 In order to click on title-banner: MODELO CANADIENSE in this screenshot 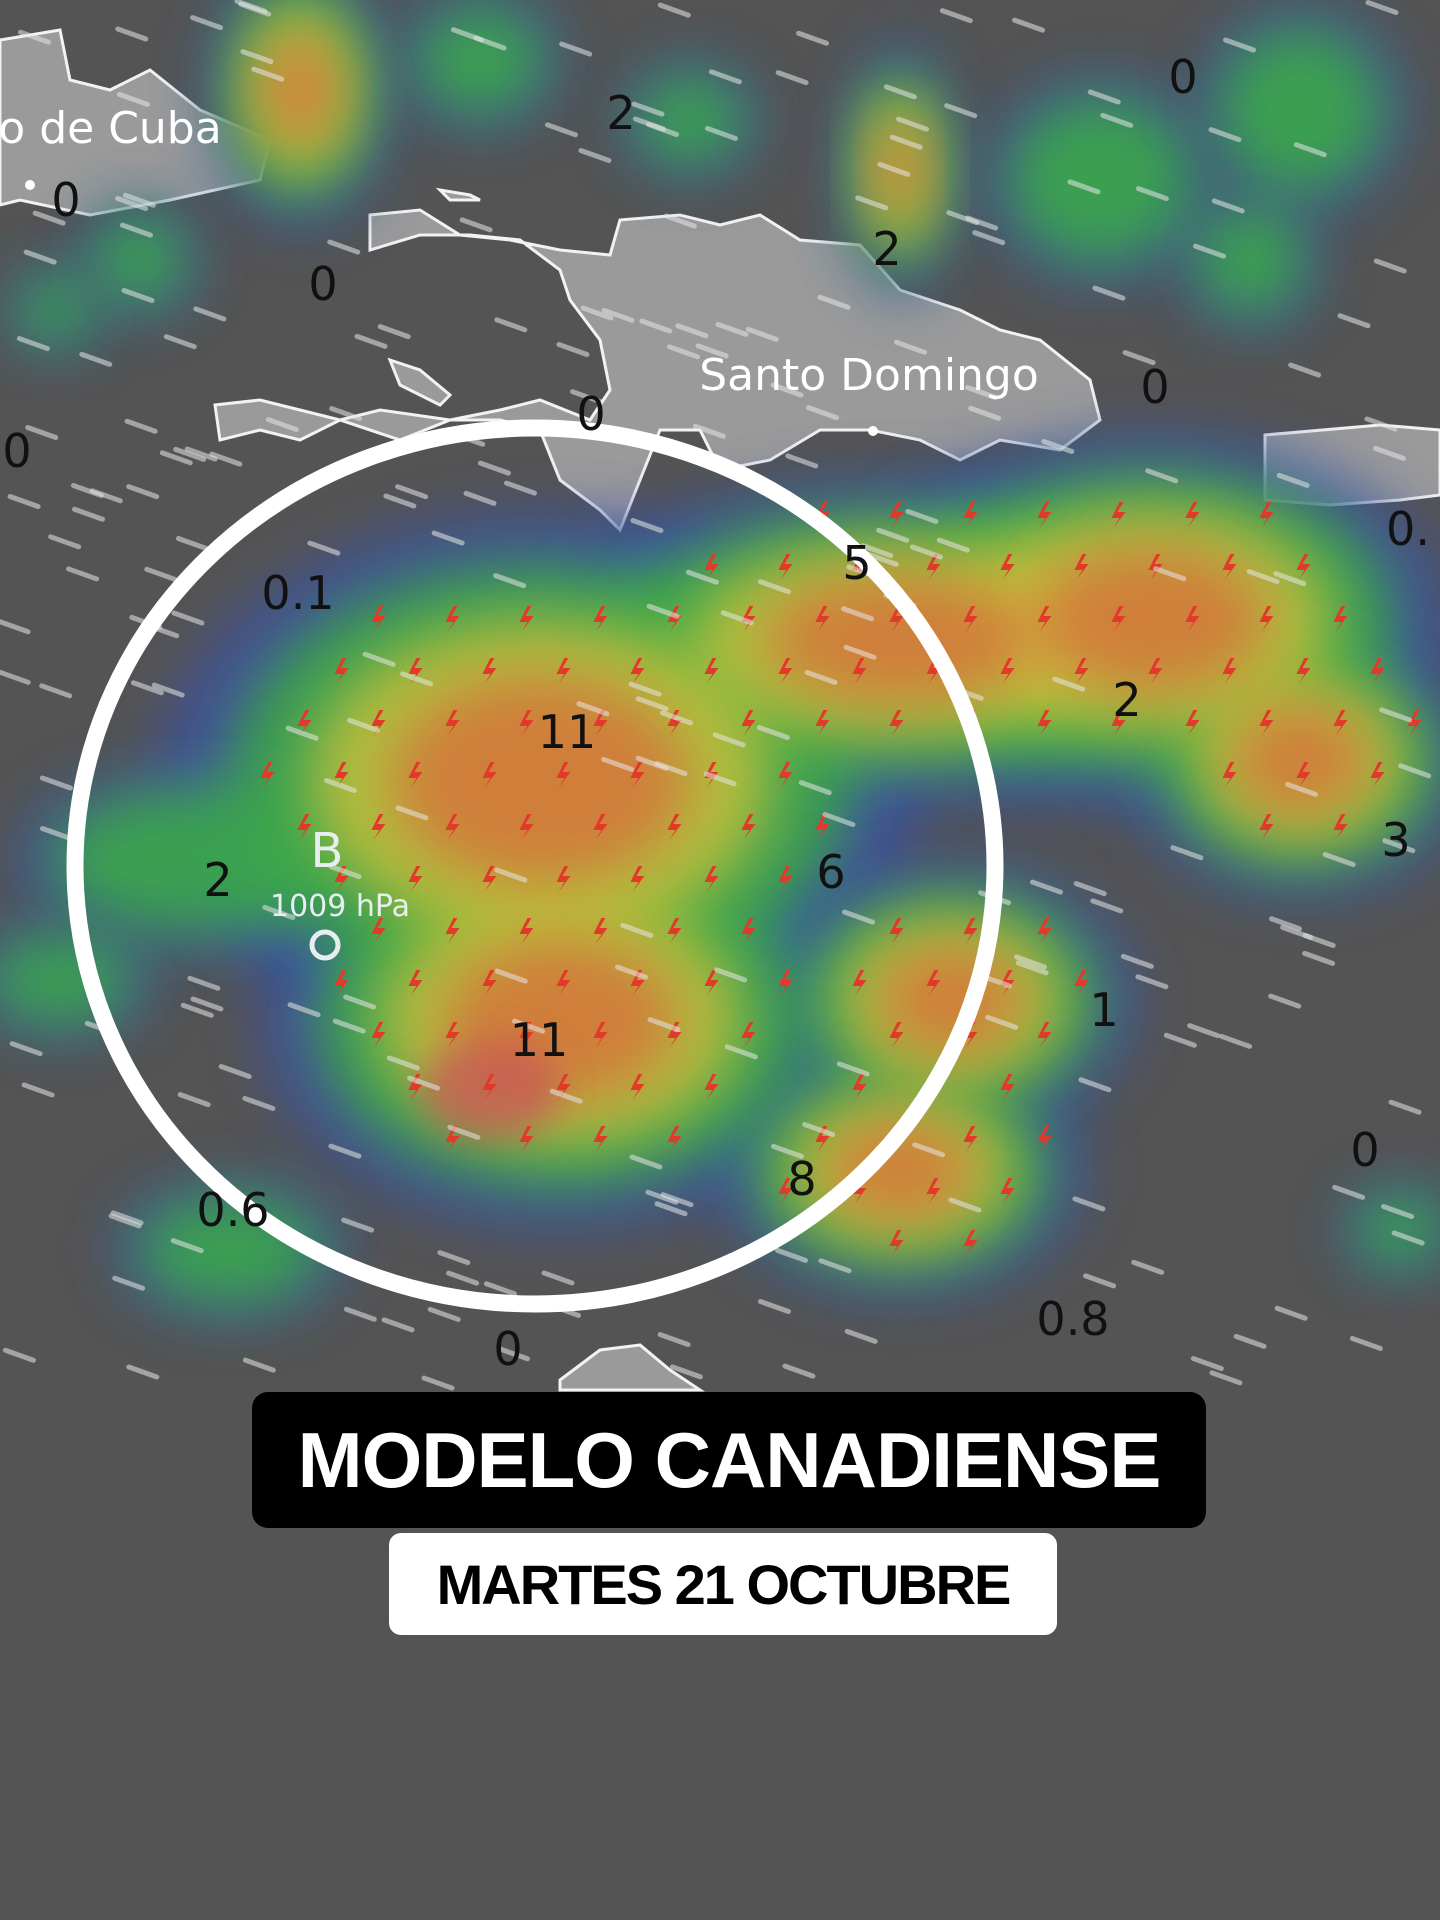, I will do `click(729, 1460)`.